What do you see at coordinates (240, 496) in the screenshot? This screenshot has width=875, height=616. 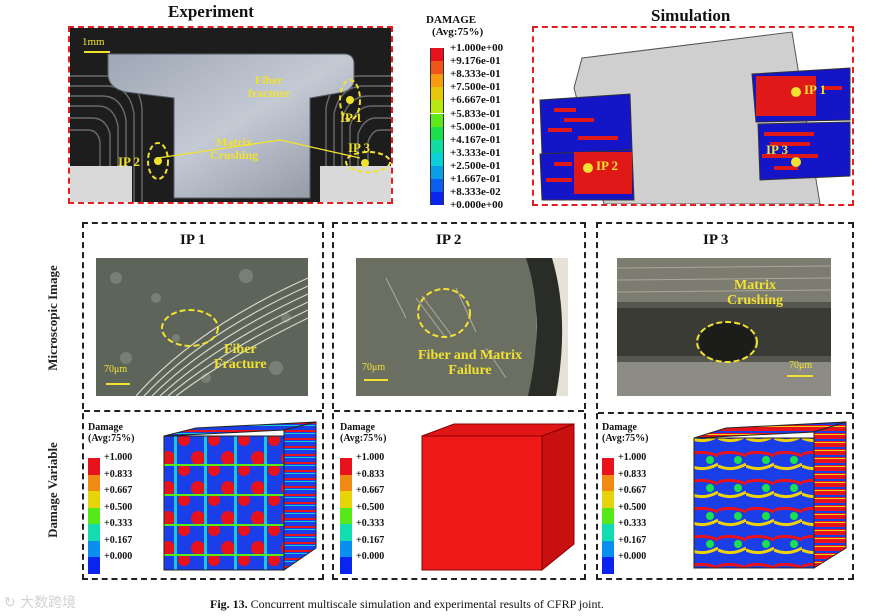 I see `damage-cube-ip1` at bounding box center [240, 496].